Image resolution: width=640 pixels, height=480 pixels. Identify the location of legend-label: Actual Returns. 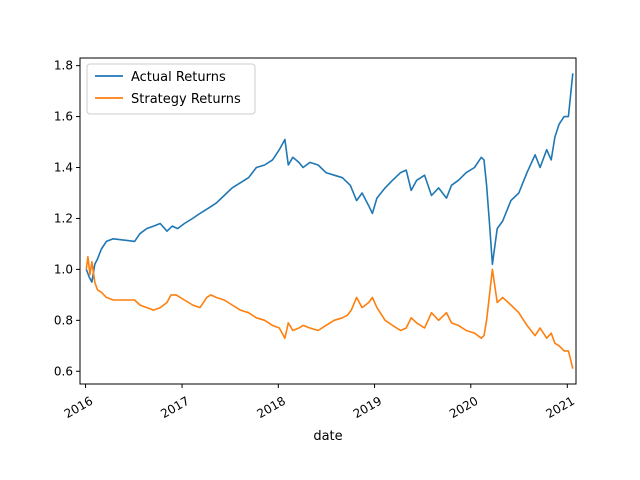
(178, 77).